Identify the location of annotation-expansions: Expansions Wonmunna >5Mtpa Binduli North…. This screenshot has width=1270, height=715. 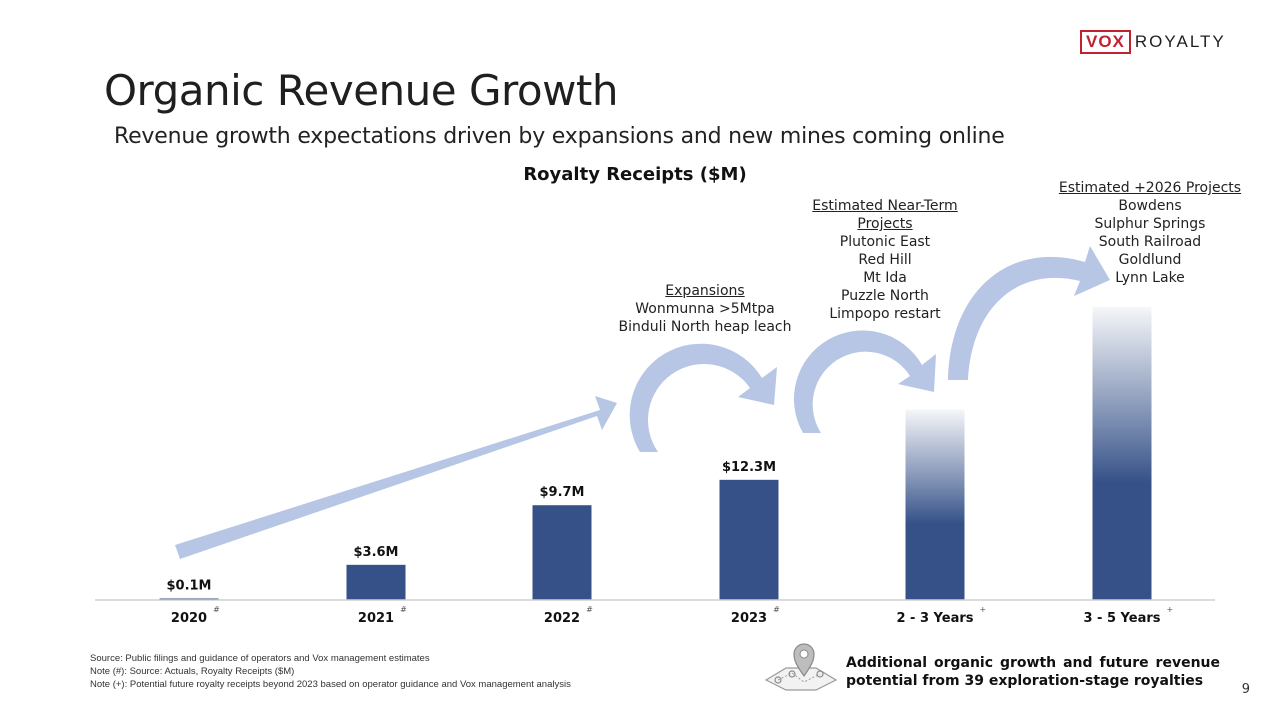
(705, 309).